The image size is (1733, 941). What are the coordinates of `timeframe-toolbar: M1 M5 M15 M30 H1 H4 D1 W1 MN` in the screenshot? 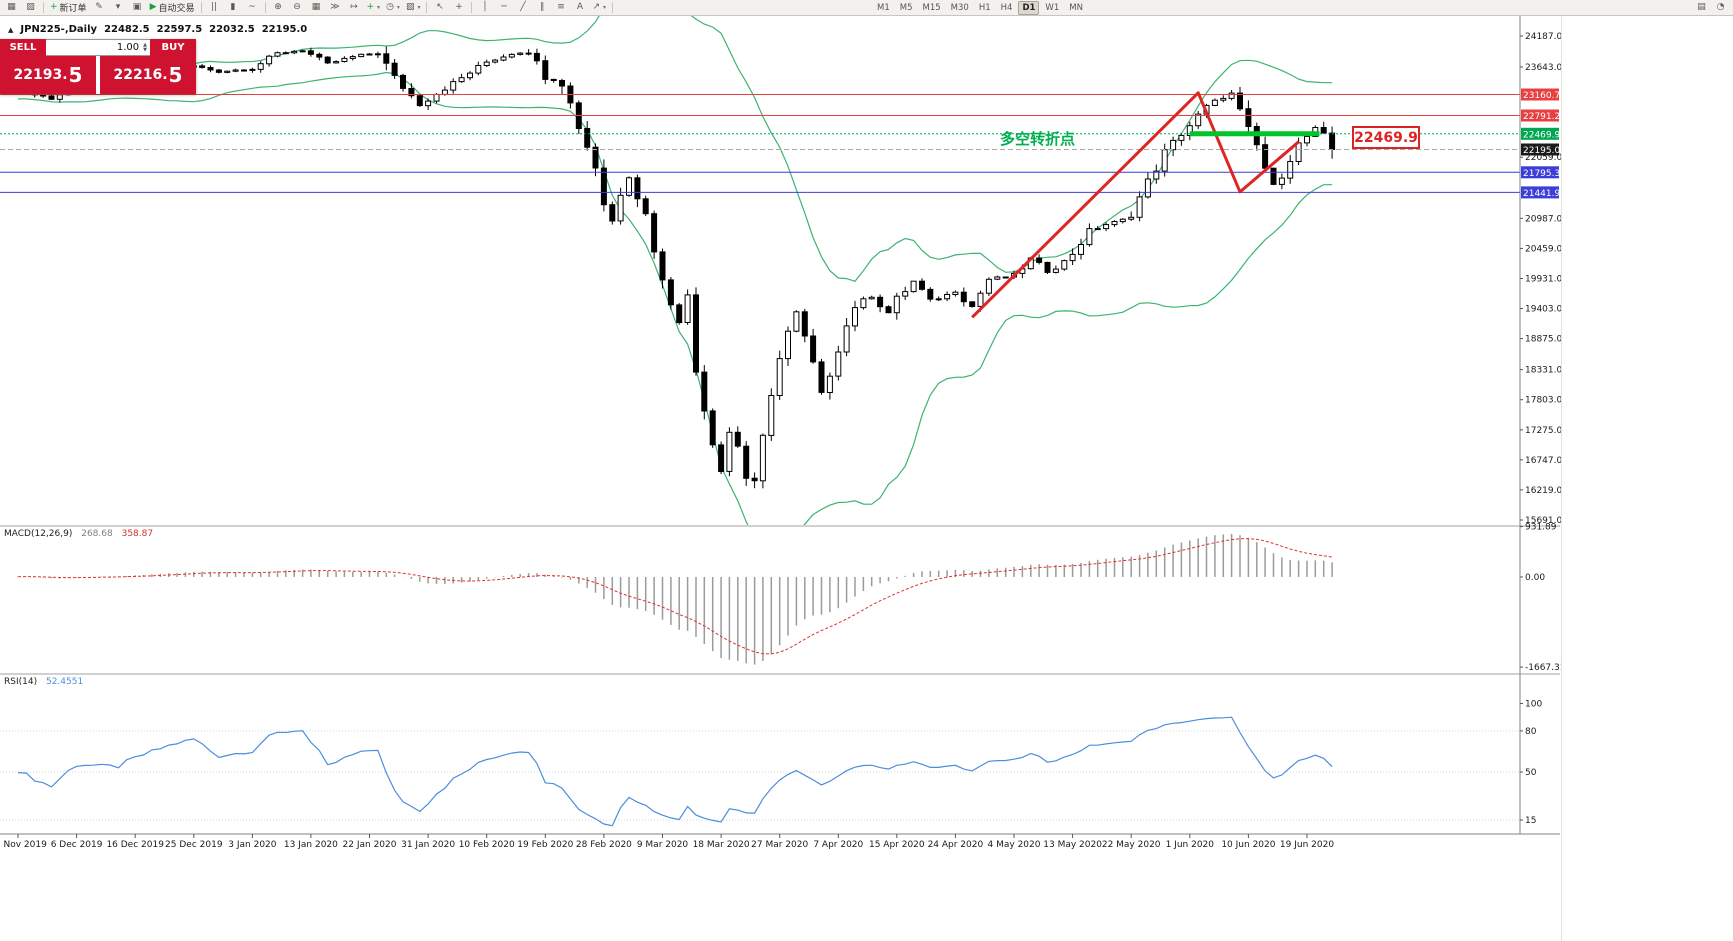 It's located at (980, 7).